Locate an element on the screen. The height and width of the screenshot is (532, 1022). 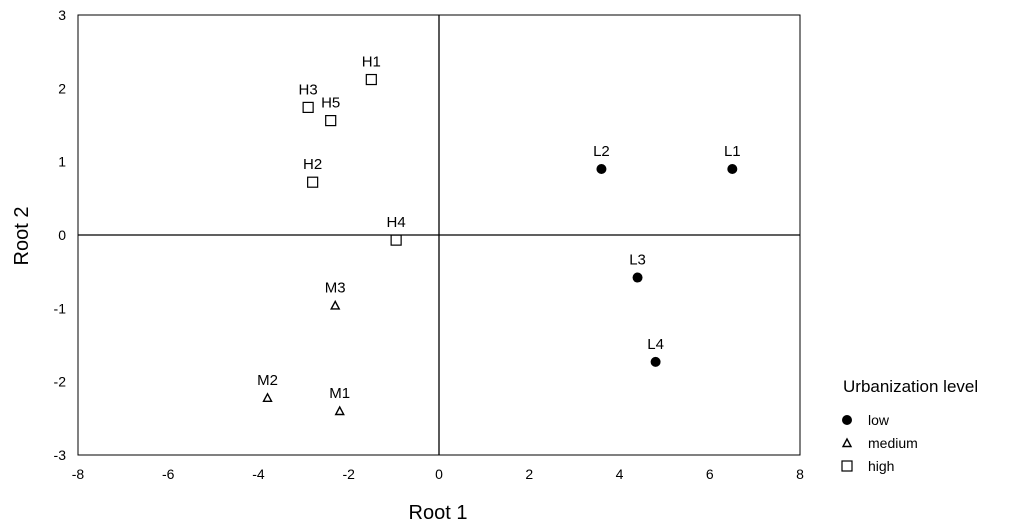
data-point-l4 is located at coordinates (655, 361).